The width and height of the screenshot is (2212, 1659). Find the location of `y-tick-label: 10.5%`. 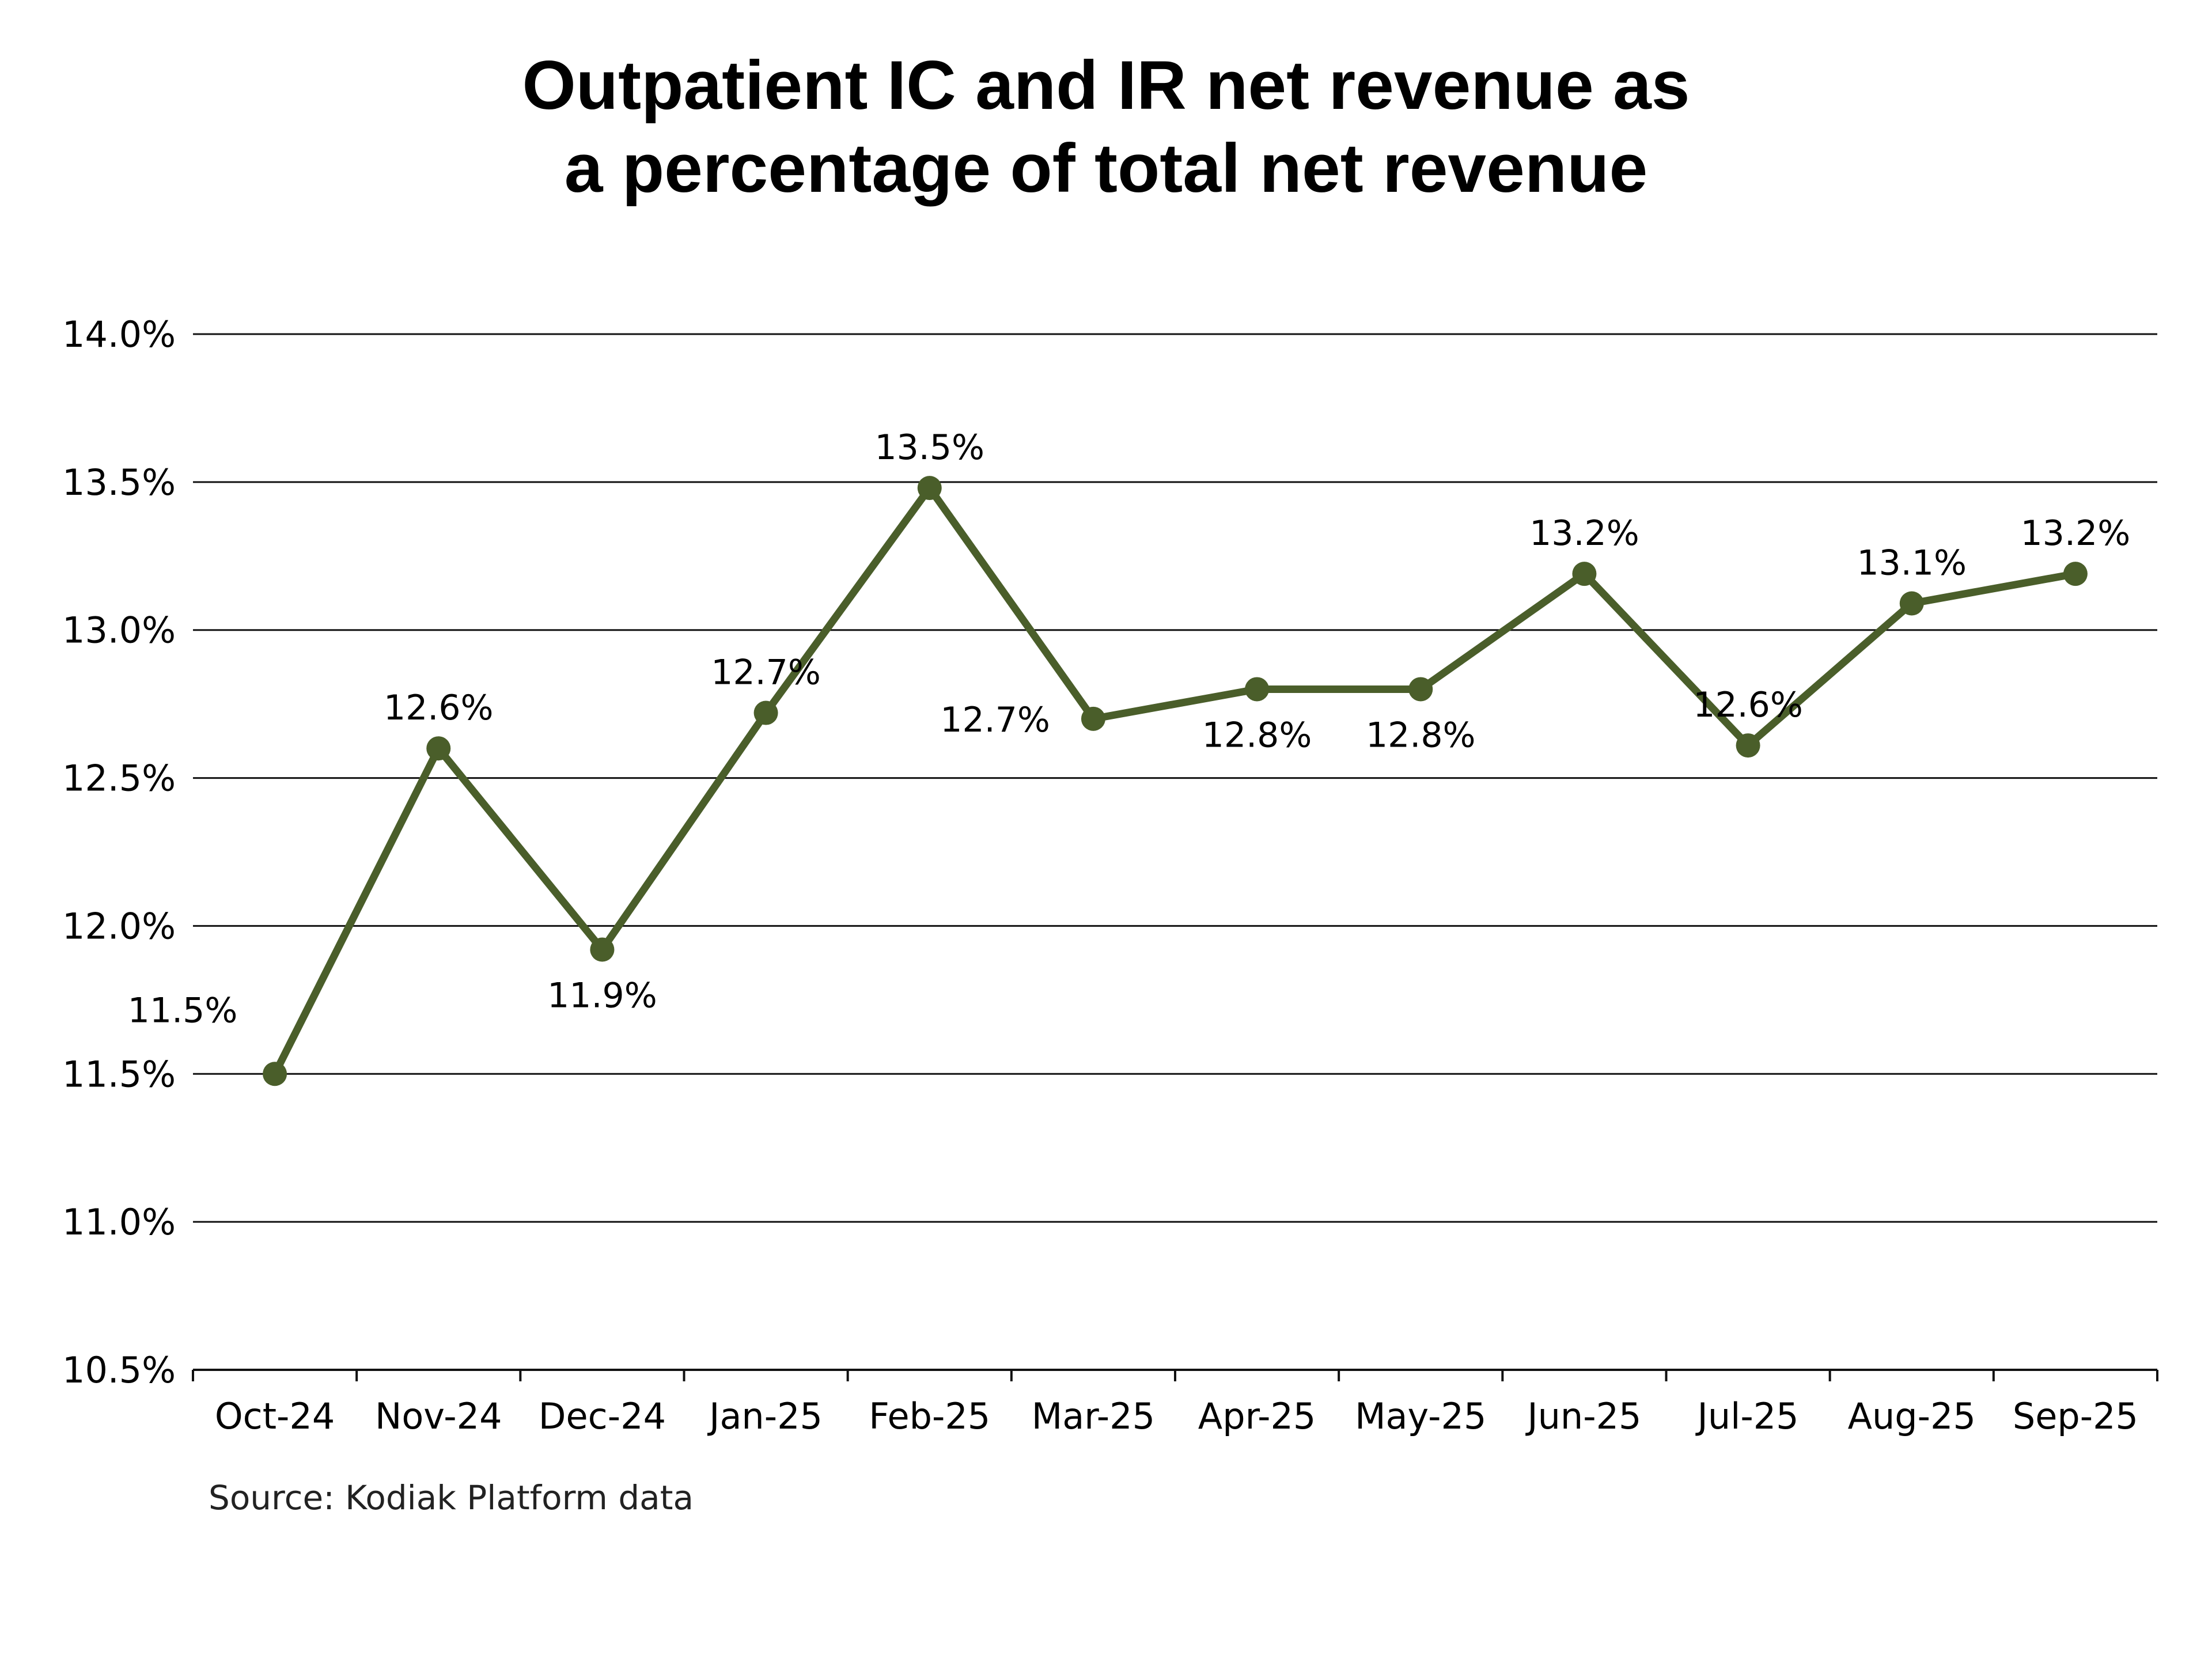

y-tick-label: 10.5% is located at coordinates (119, 1370).